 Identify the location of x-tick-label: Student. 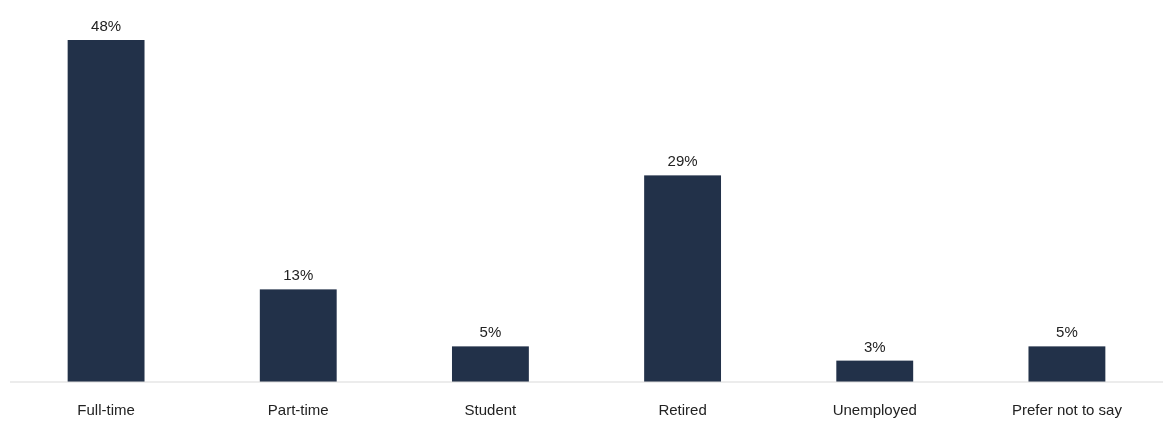
(491, 409).